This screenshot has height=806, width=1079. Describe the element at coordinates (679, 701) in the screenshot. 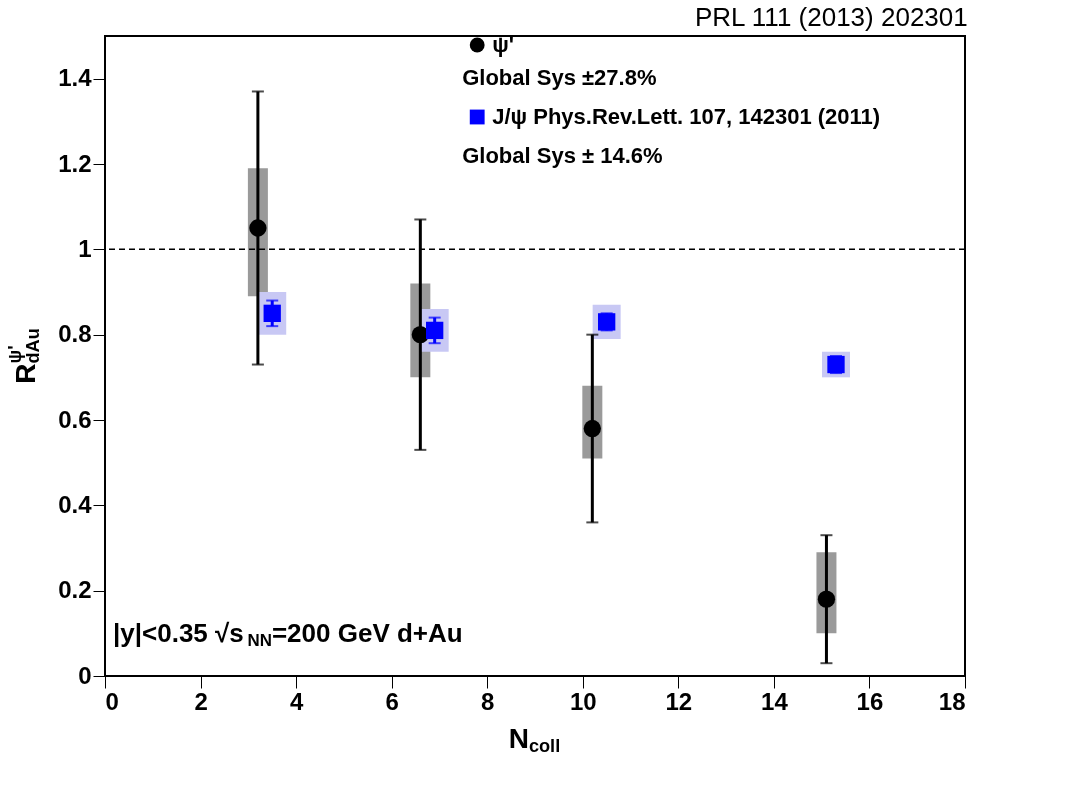

I see `x-tick-label: 12` at that location.